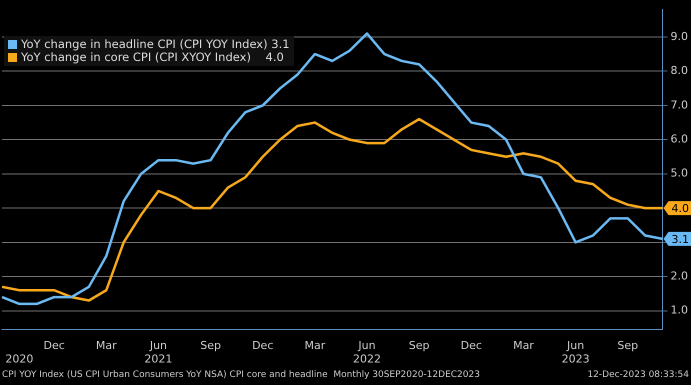 The image size is (691, 385). I want to click on y-tick-label: 2.0, so click(679, 275).